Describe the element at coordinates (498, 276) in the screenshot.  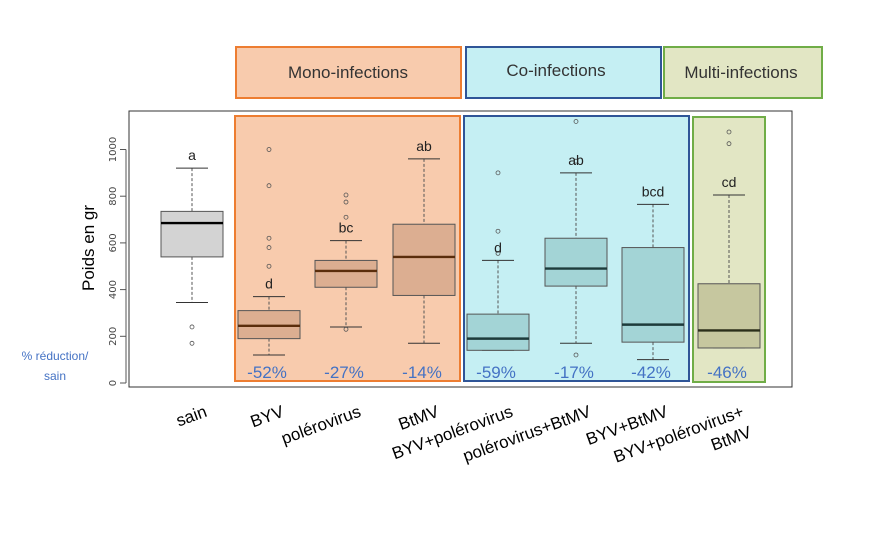
I see `box-5: d -59%` at that location.